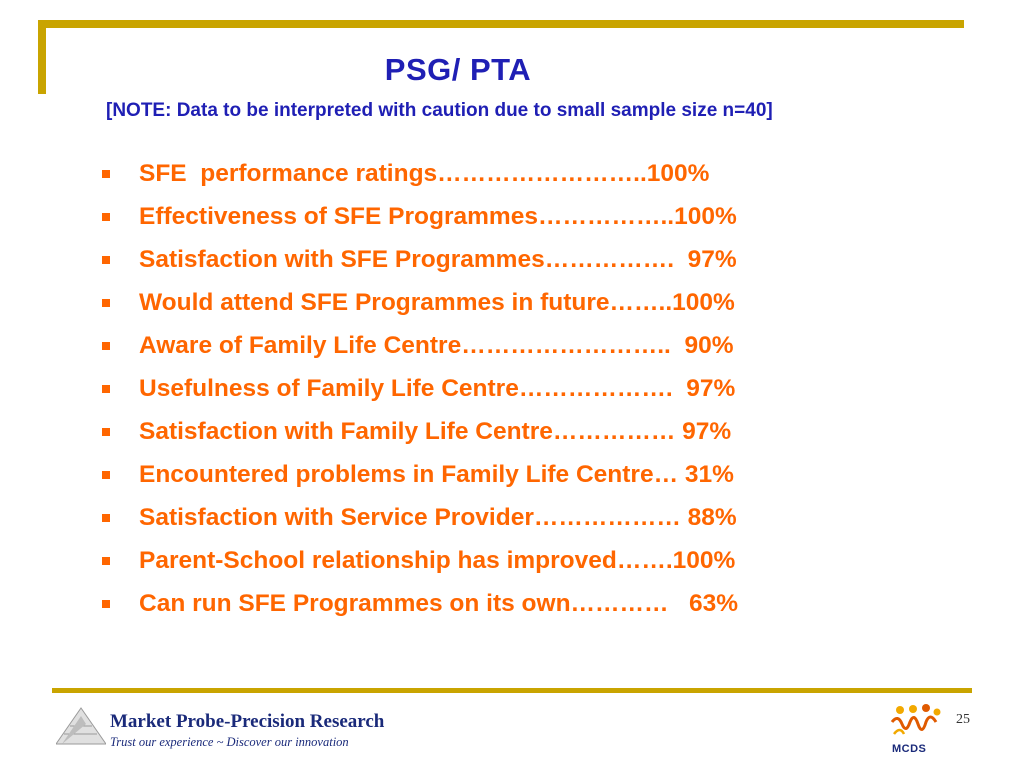  What do you see at coordinates (424, 173) in the screenshot?
I see `list-item-text: SFE performance ratings……………………..100%` at bounding box center [424, 173].